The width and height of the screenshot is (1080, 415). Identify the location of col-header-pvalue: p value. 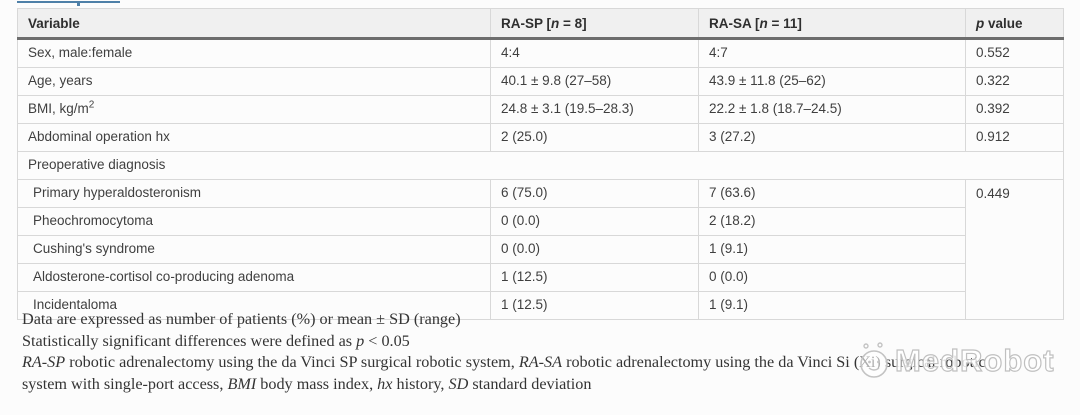
(1014, 24).